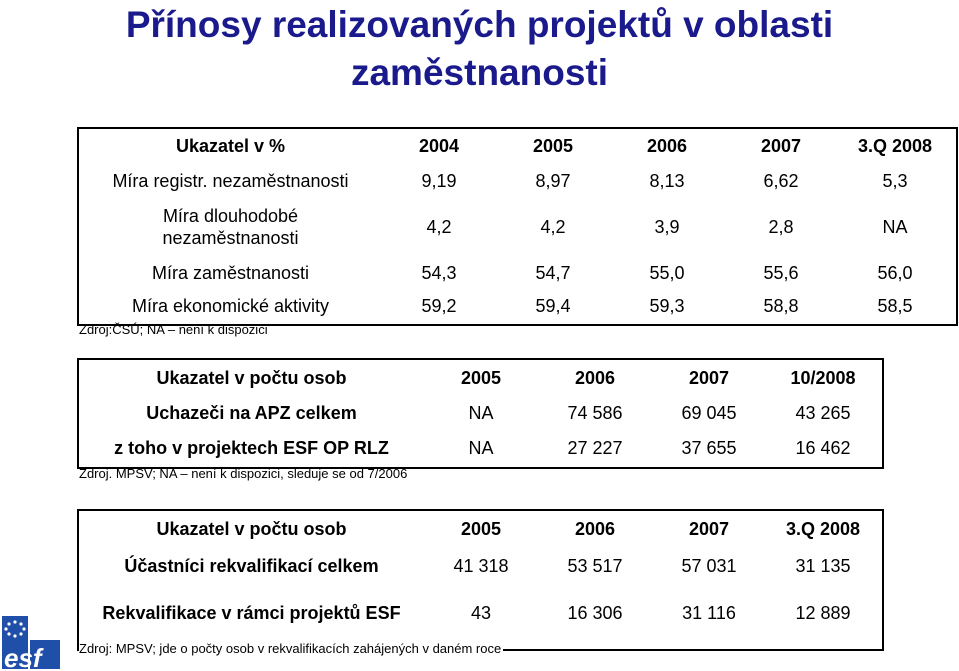 The width and height of the screenshot is (959, 671). I want to click on table-cell: 8,97, so click(553, 180).